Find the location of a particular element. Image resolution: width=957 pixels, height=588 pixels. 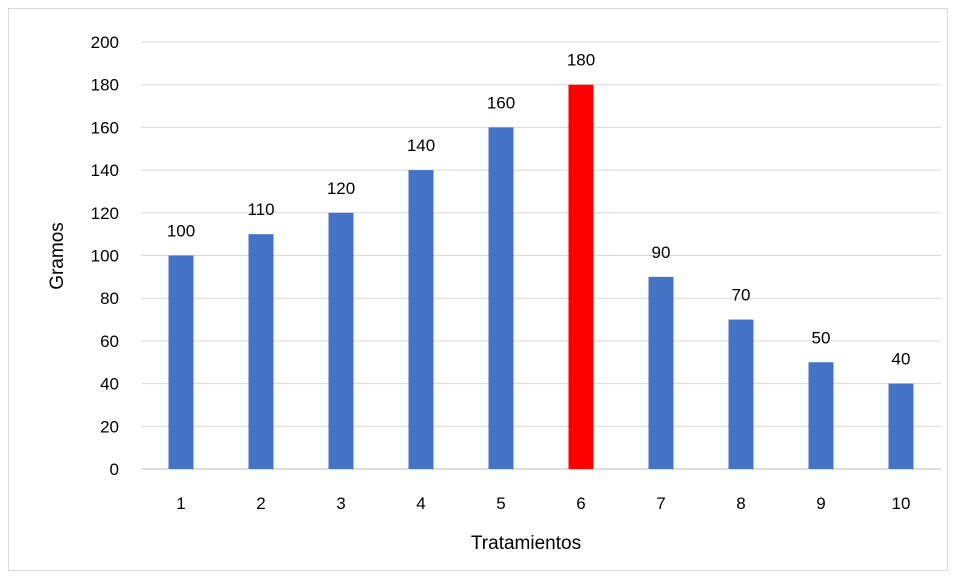

y-tick-label: 40 is located at coordinates (109, 384).